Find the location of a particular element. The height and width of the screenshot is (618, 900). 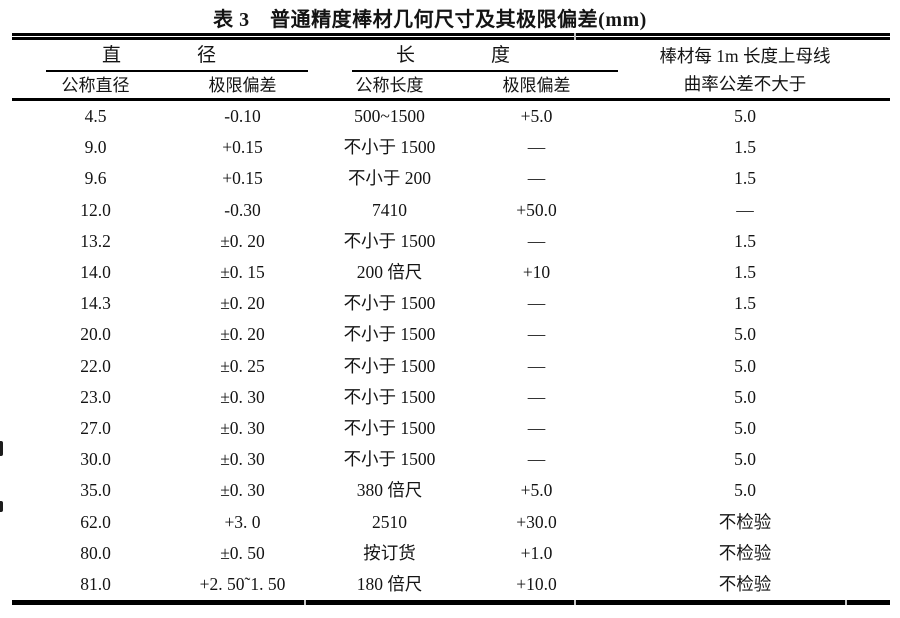

length-group-underline is located at coordinates (485, 71).